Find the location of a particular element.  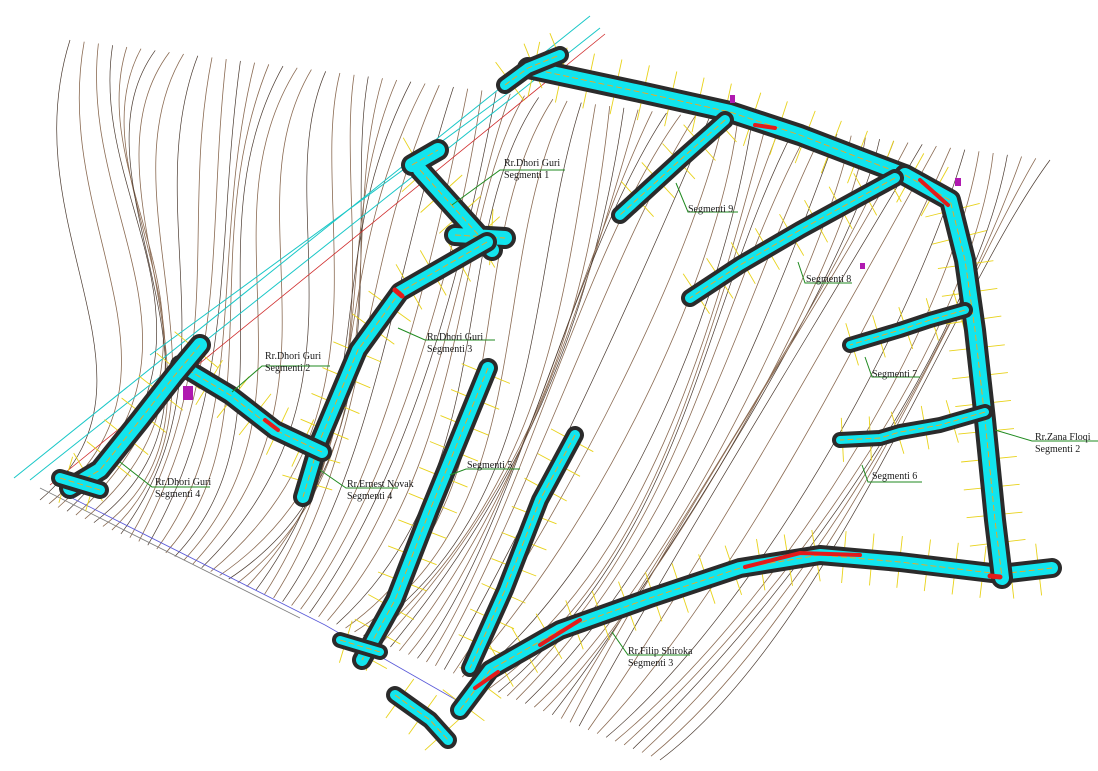

label-dhori-guri-segment-2: Rr.Dhori Guri Segmenti 2 is located at coordinates (293, 362).